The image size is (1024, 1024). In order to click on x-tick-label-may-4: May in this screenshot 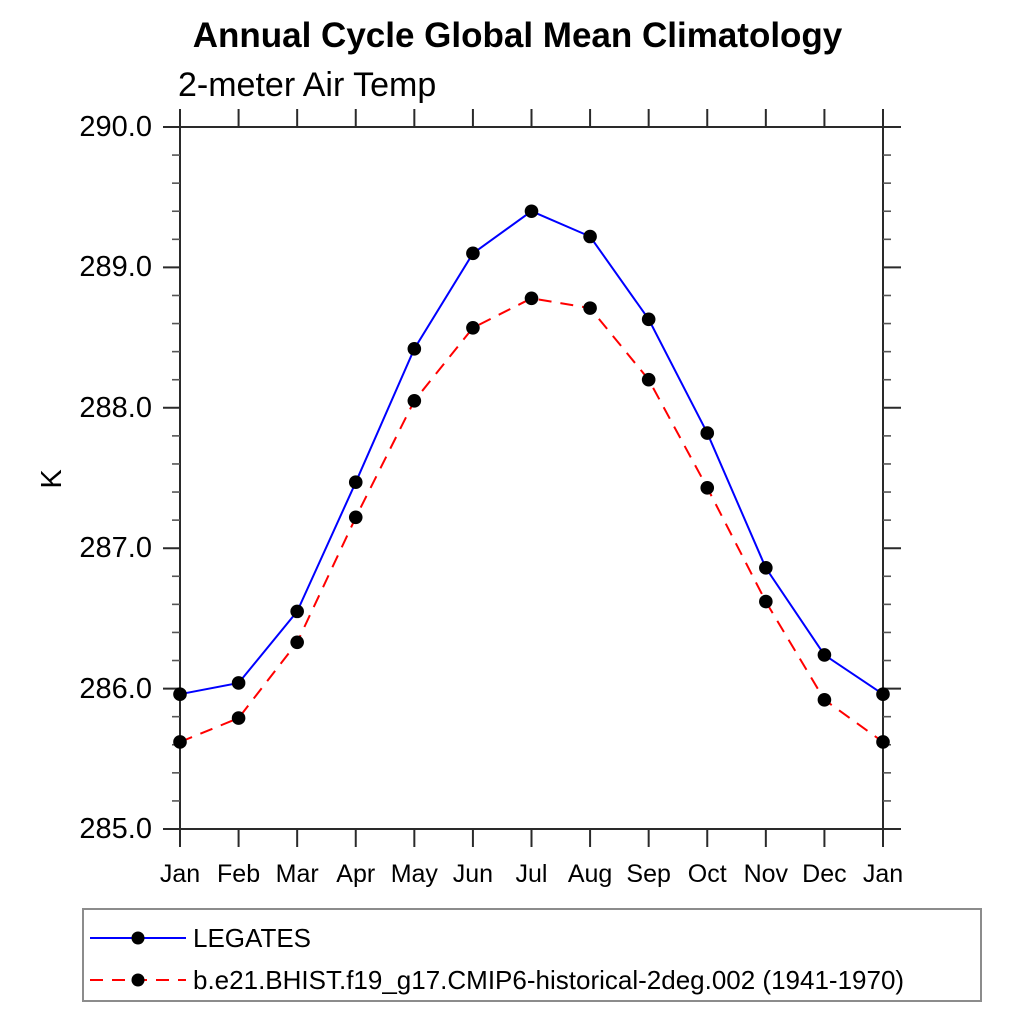, I will do `click(414, 874)`.